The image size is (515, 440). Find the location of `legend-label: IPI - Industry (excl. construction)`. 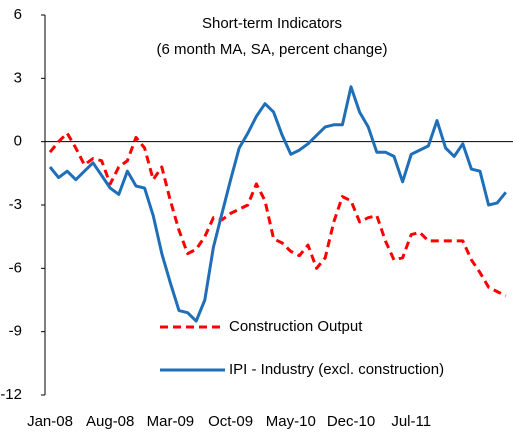

legend-label: IPI - Industry (excl. construction) is located at coordinates (336, 369).